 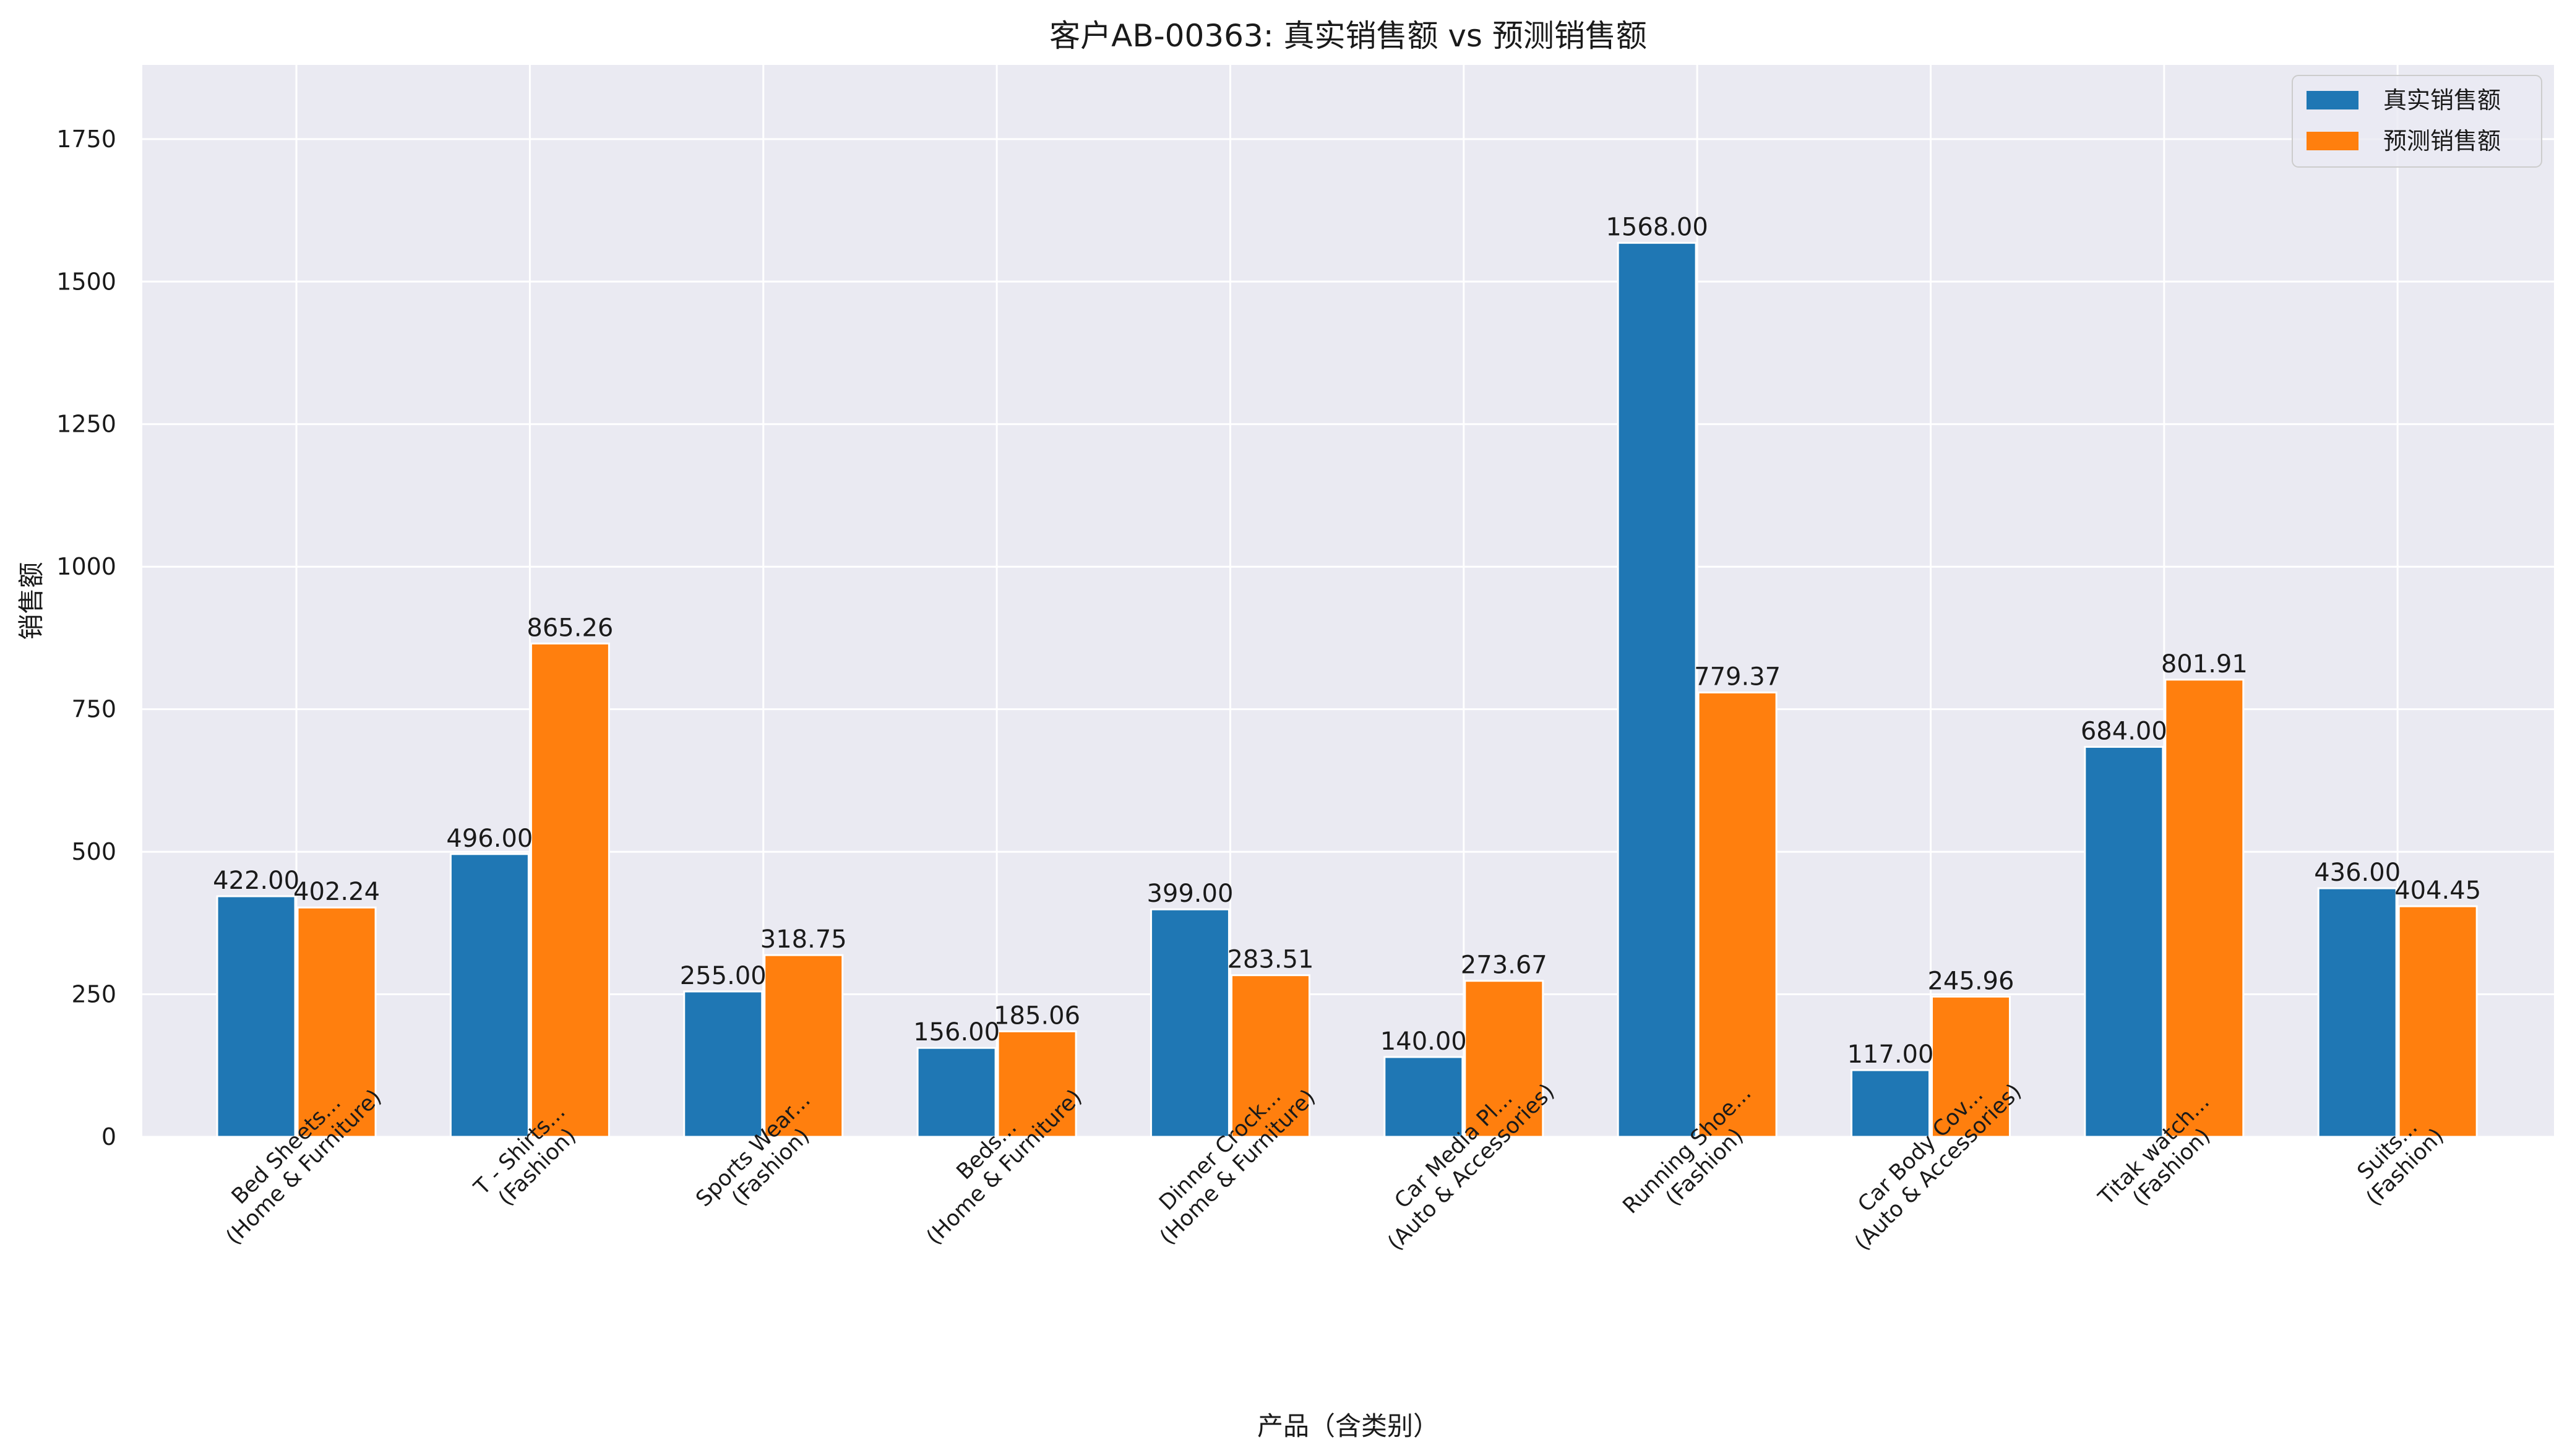 I want to click on data-label: 402.24, so click(x=336, y=892).